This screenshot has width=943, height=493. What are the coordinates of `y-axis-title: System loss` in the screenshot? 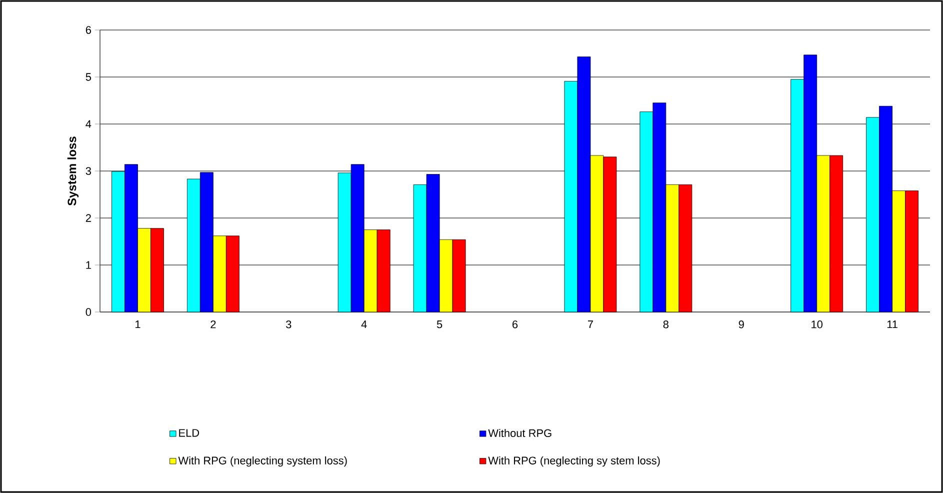 It's located at (73, 171).